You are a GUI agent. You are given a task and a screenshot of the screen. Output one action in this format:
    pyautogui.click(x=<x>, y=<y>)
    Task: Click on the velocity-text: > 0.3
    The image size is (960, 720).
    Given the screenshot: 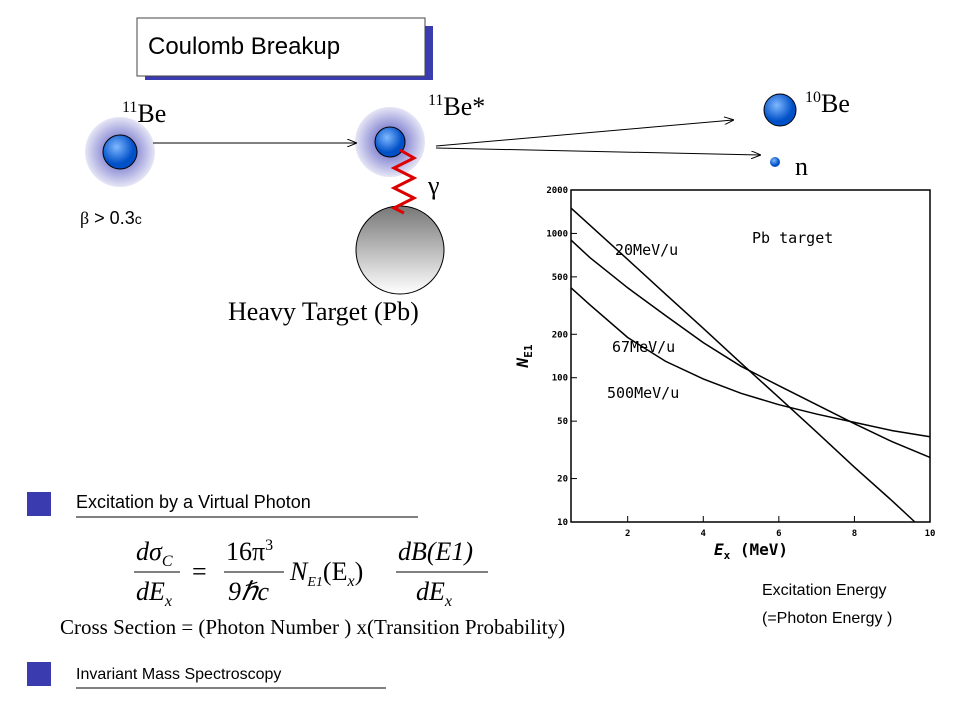 What is the action you would take?
    pyautogui.click(x=112, y=218)
    